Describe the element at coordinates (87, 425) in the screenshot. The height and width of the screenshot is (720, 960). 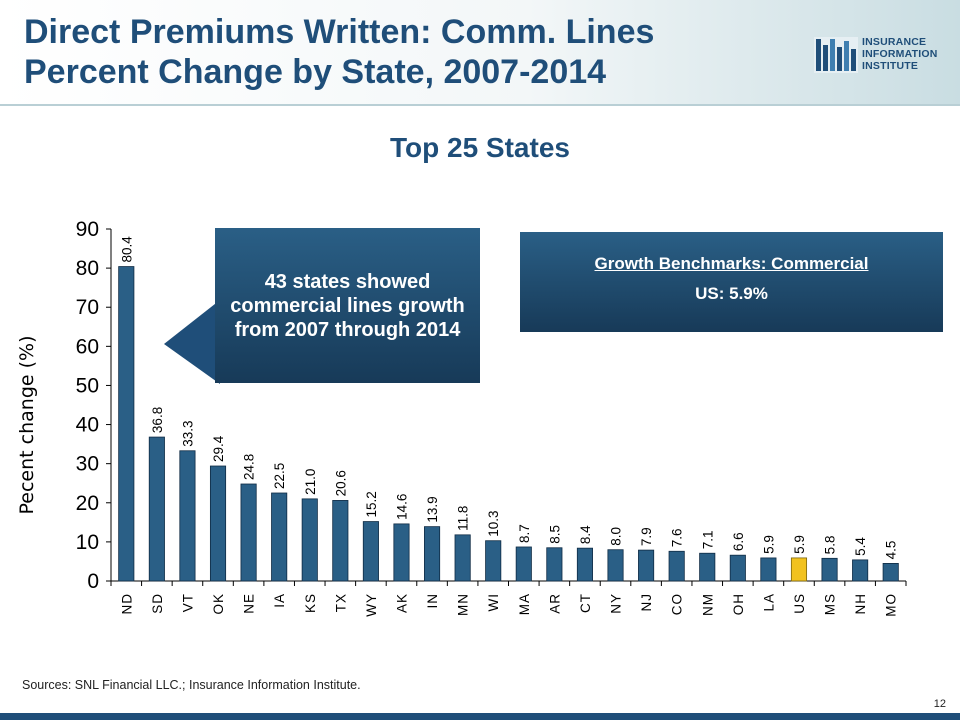
I see `y-tick-label: 40` at that location.